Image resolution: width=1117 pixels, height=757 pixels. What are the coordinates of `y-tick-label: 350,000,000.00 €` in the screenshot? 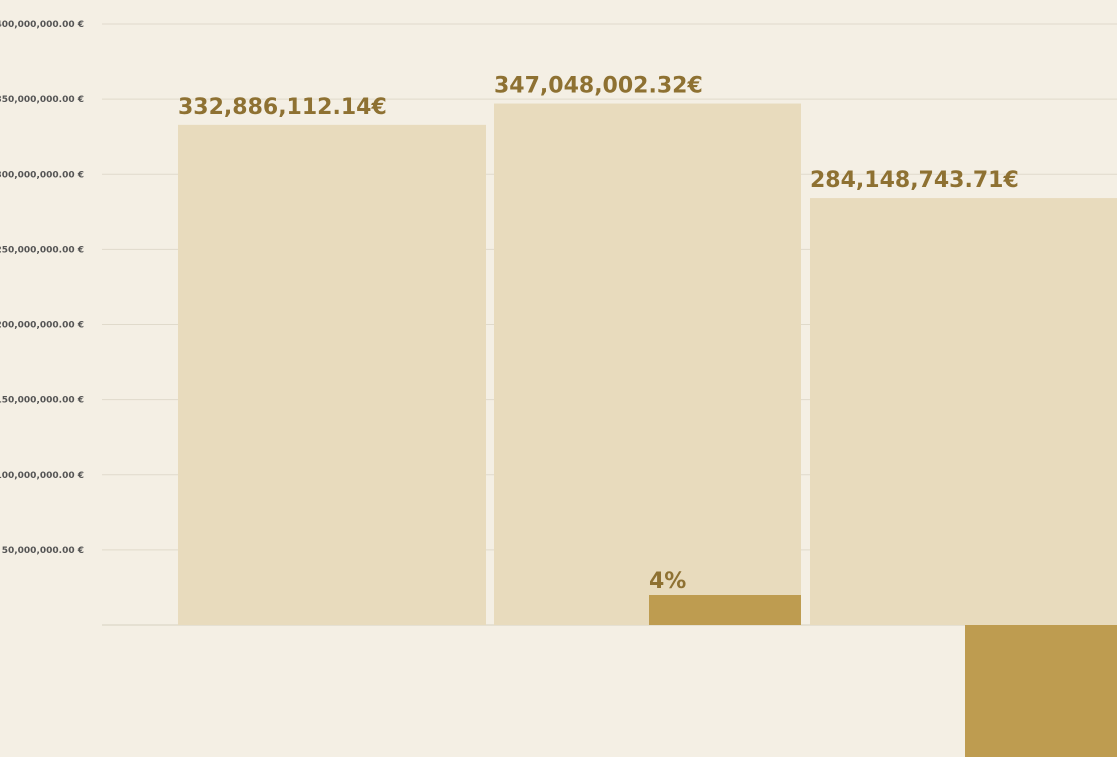 It's located at (42, 100).